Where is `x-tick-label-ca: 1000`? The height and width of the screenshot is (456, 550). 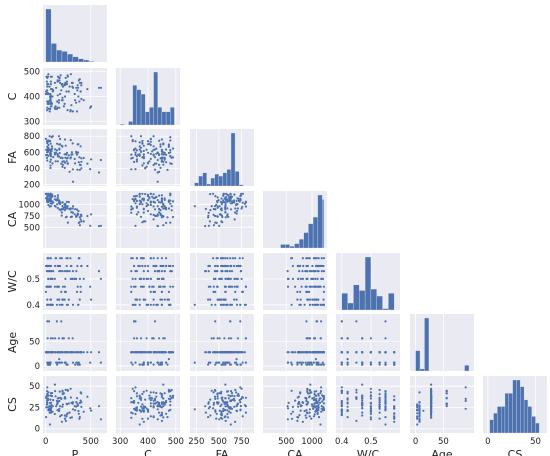 x-tick-label-ca: 1000 is located at coordinates (312, 442).